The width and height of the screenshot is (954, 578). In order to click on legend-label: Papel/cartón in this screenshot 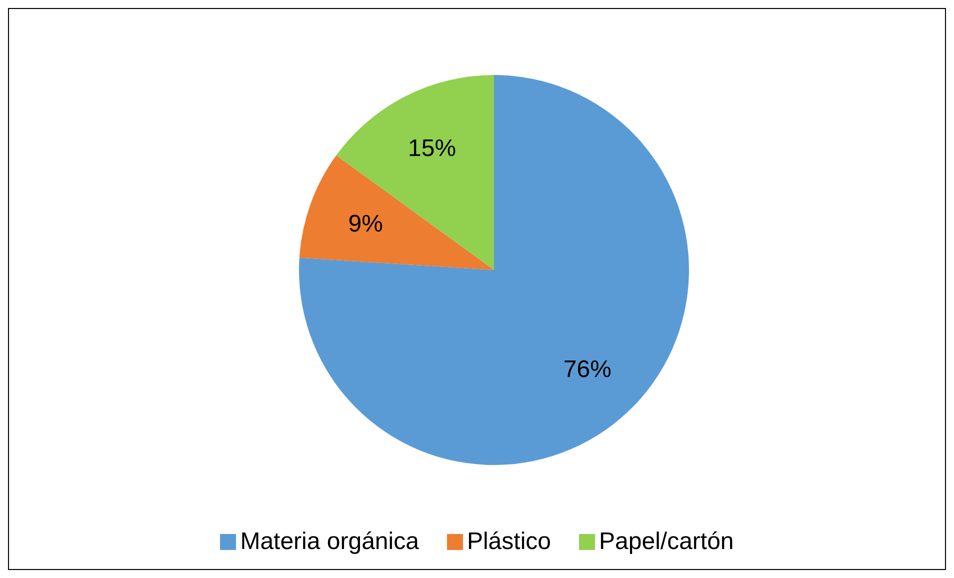, I will do `click(666, 542)`.